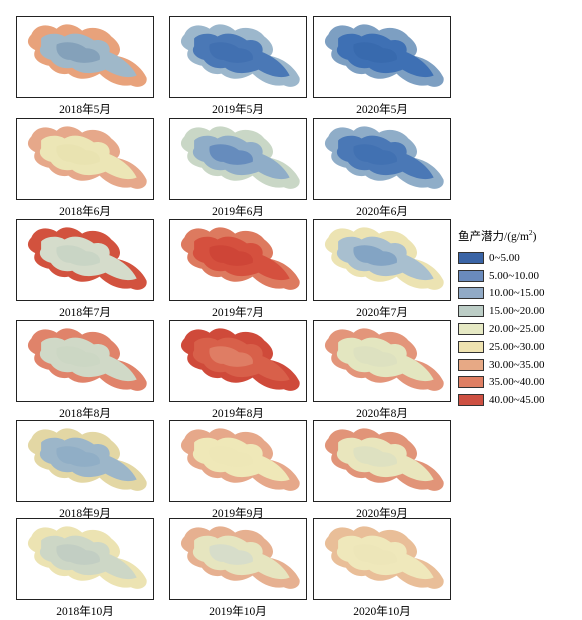 The width and height of the screenshot is (582, 620). I want to click on panel-caption: 2018年5月, so click(85, 110).